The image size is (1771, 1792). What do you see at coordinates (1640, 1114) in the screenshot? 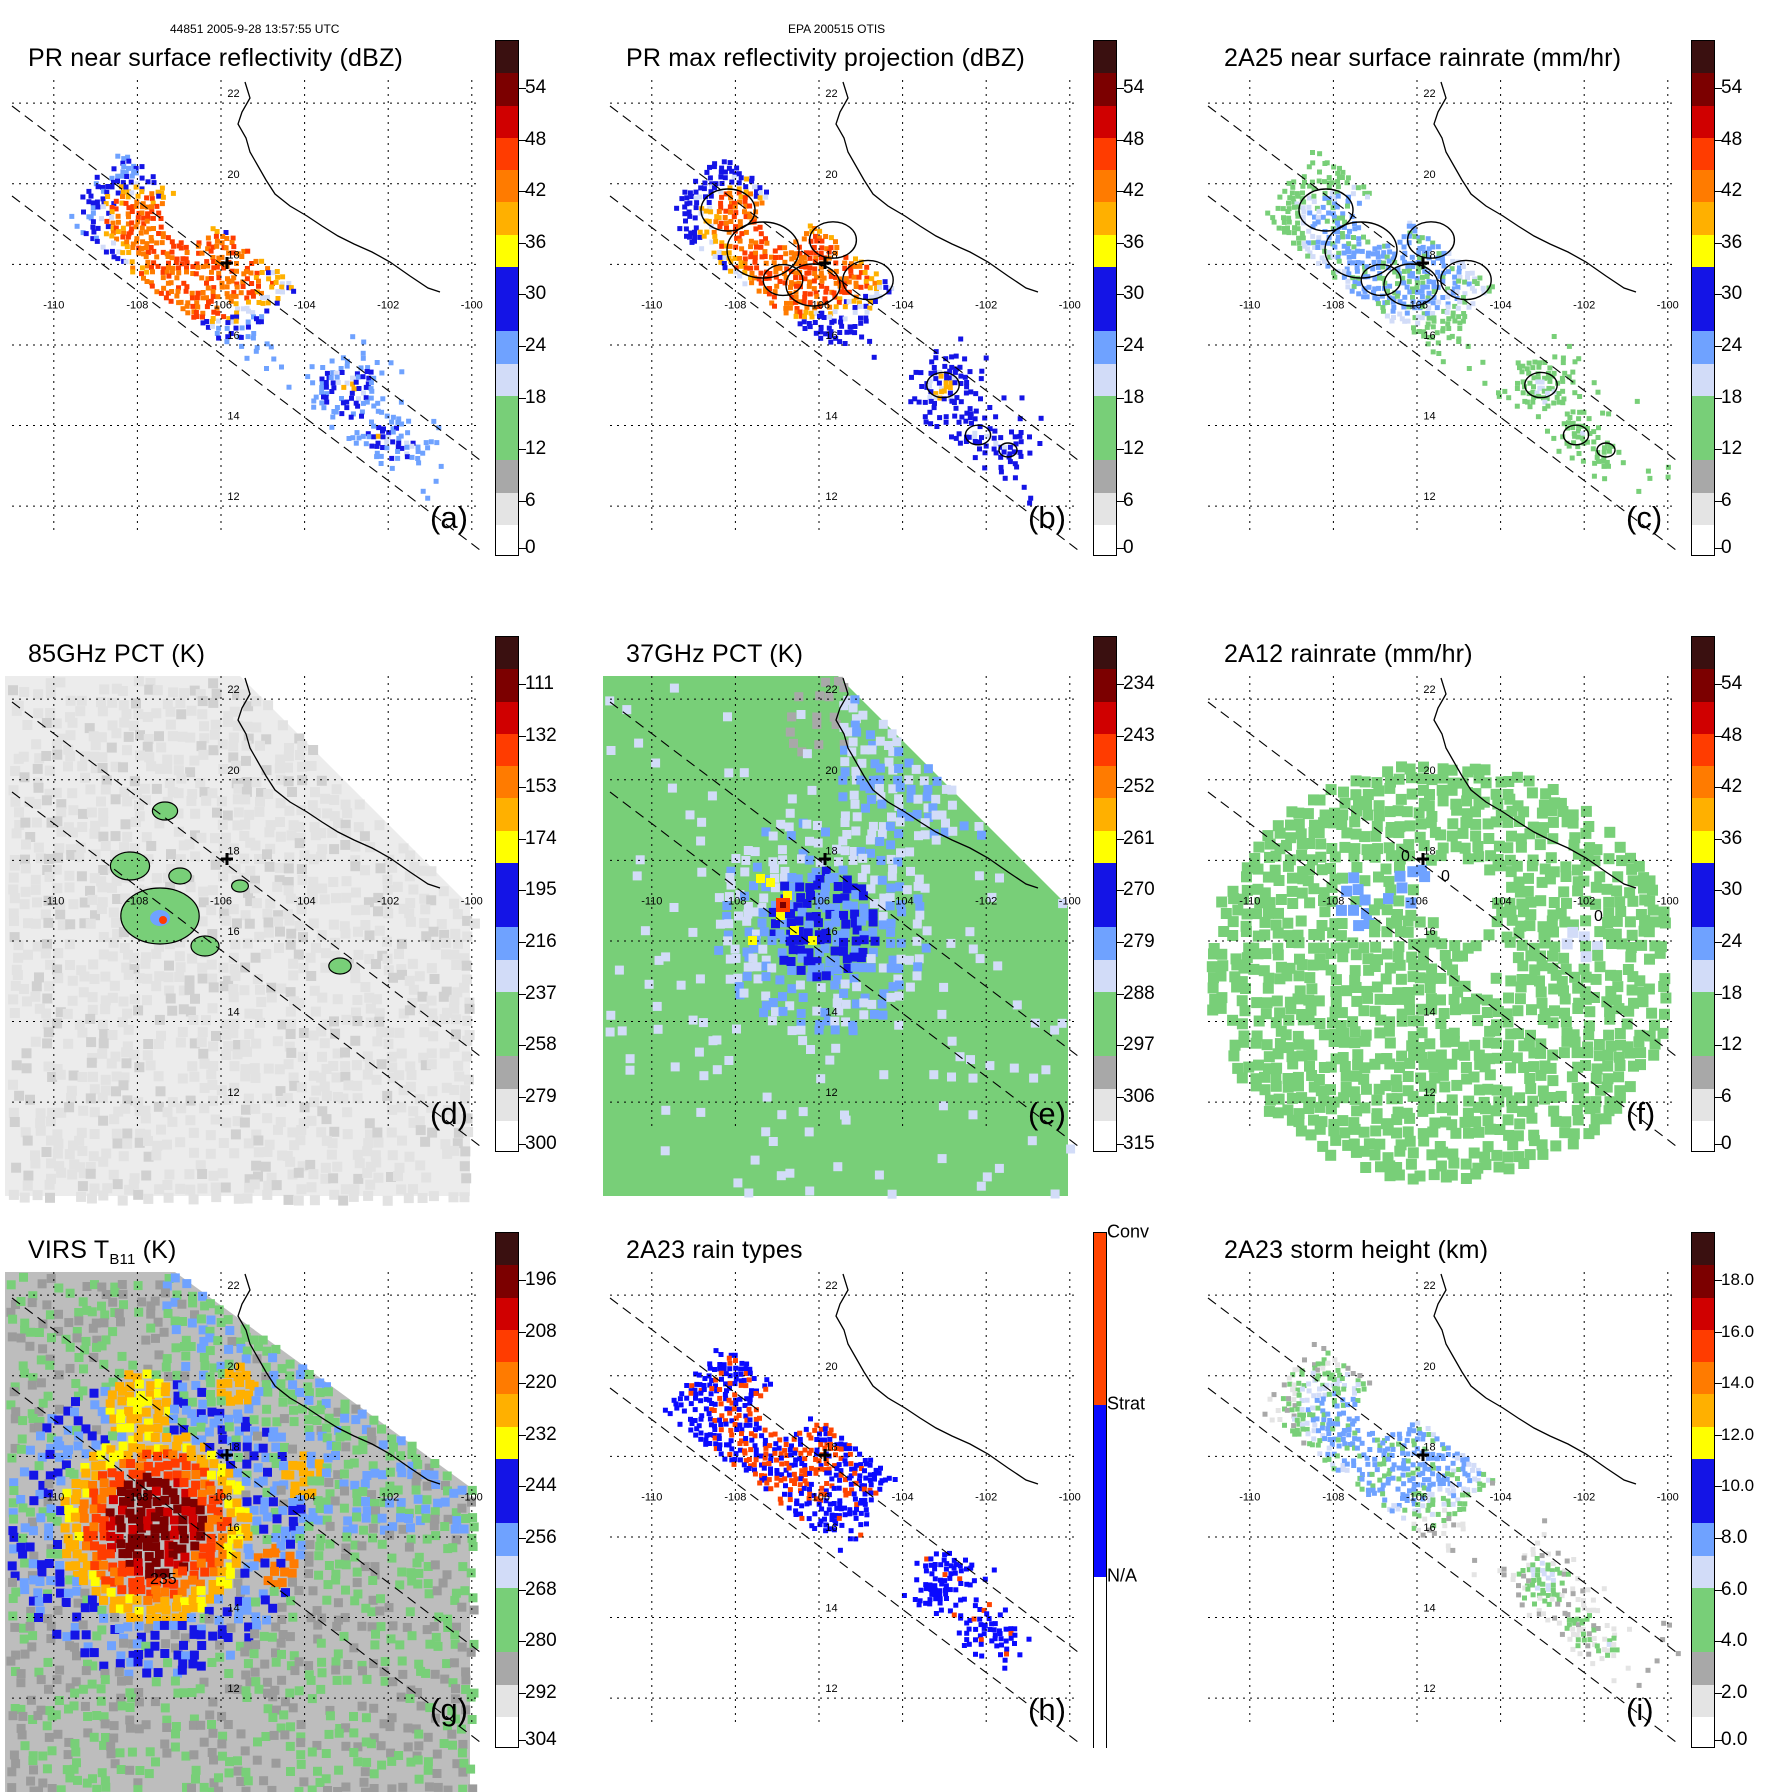
I see `panel-label: (f)` at bounding box center [1640, 1114].